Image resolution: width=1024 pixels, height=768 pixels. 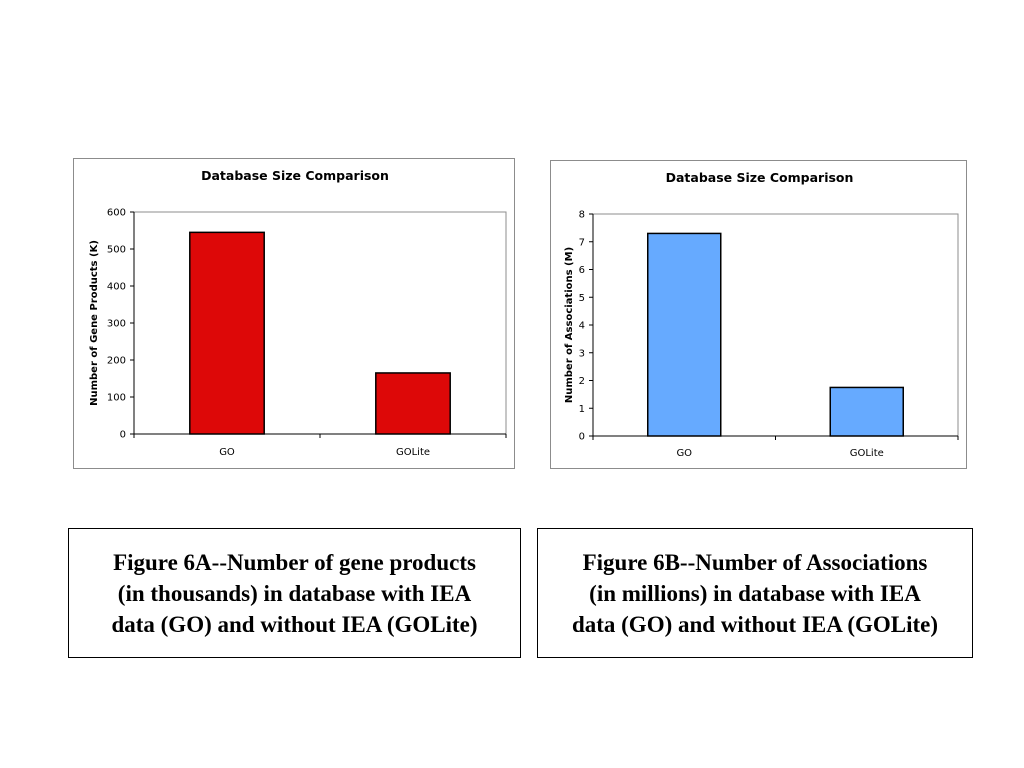 What do you see at coordinates (582, 409) in the screenshot?
I see `y-tick-label: 1` at bounding box center [582, 409].